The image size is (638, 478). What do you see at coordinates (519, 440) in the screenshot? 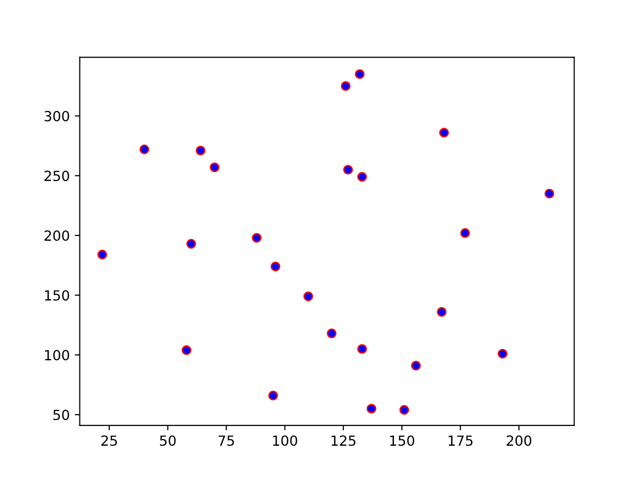
I see `x-tick-label: 200` at bounding box center [519, 440].